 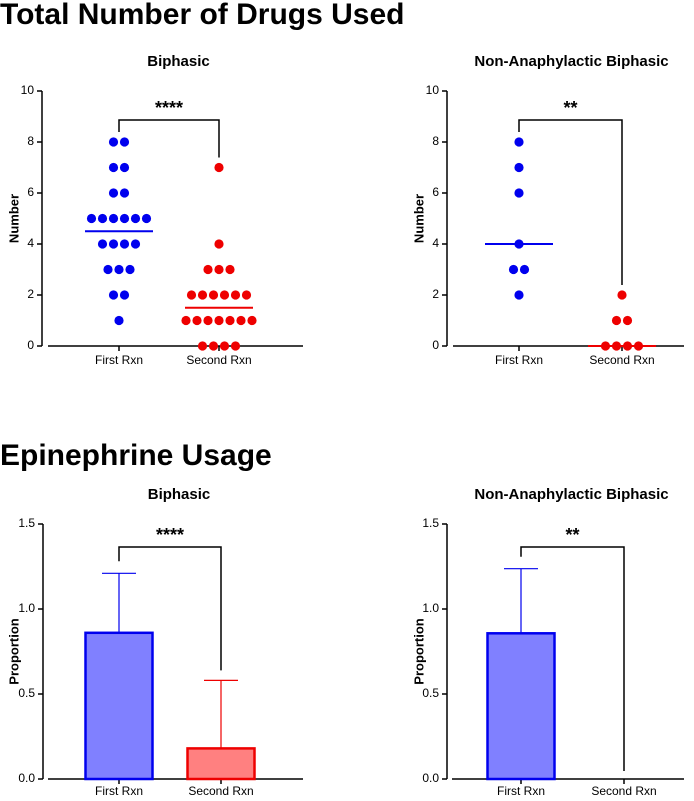 I want to click on panel4-x-tick-label: Second Rxn, so click(x=623, y=791).